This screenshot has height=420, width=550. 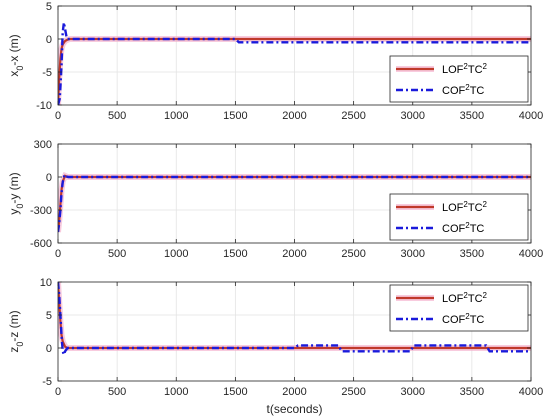 I want to click on y-axis-label-rest: -x (m), so click(x=14, y=49).